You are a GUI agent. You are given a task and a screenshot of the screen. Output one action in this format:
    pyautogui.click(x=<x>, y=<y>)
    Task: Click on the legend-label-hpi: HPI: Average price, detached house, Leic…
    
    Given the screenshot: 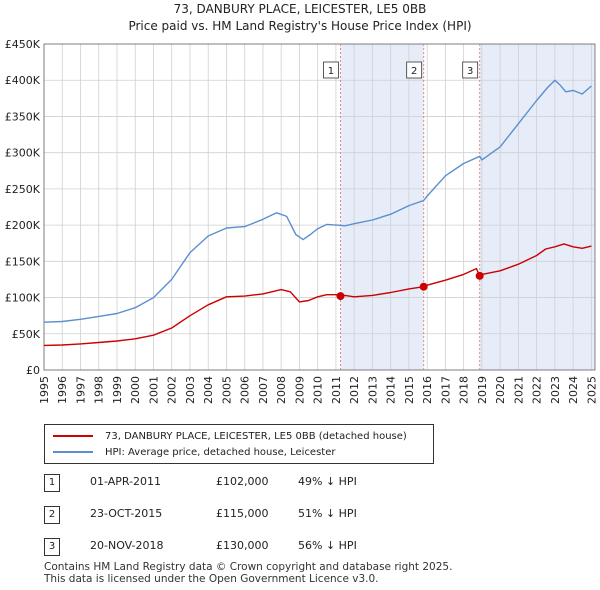 What is the action you would take?
    pyautogui.click(x=220, y=452)
    